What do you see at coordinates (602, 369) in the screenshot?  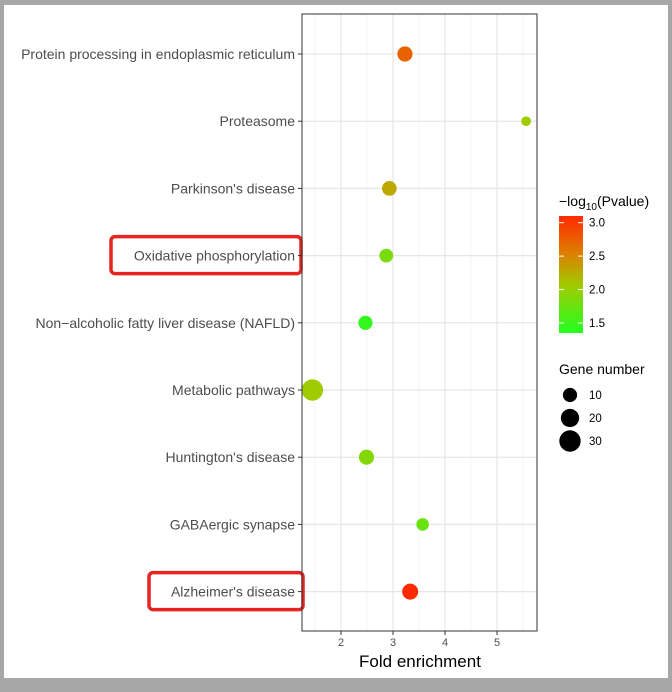 I see `size-legend-title: Gene number` at bounding box center [602, 369].